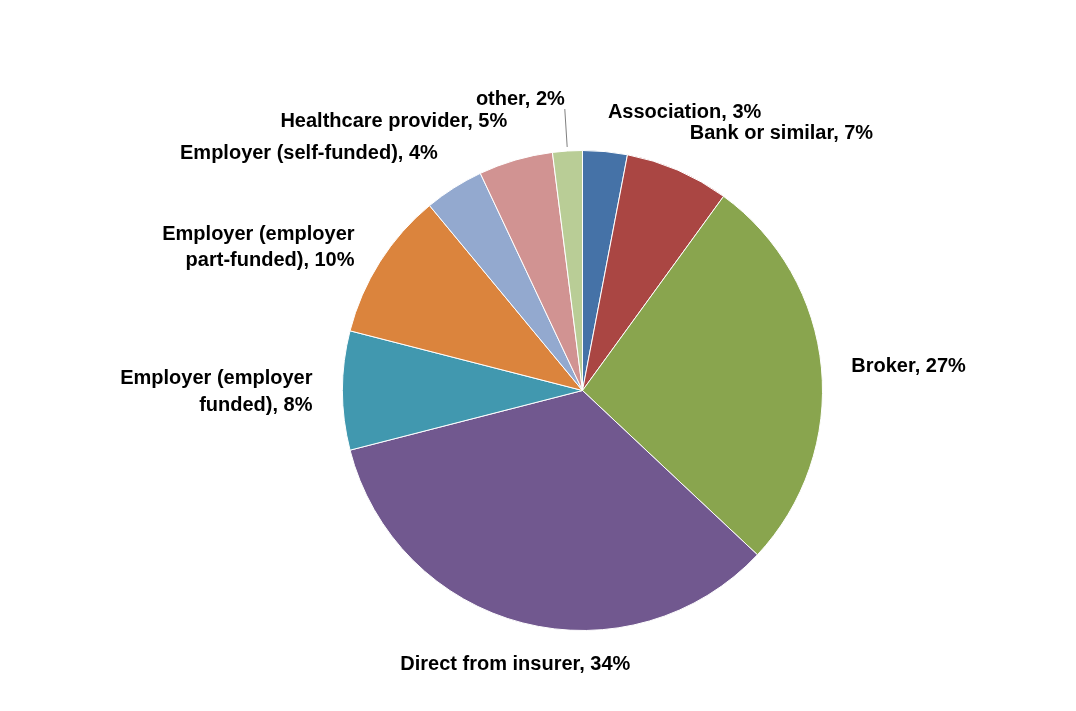  I want to click on slice-label: Employer (self-funded), 4%, so click(309, 151).